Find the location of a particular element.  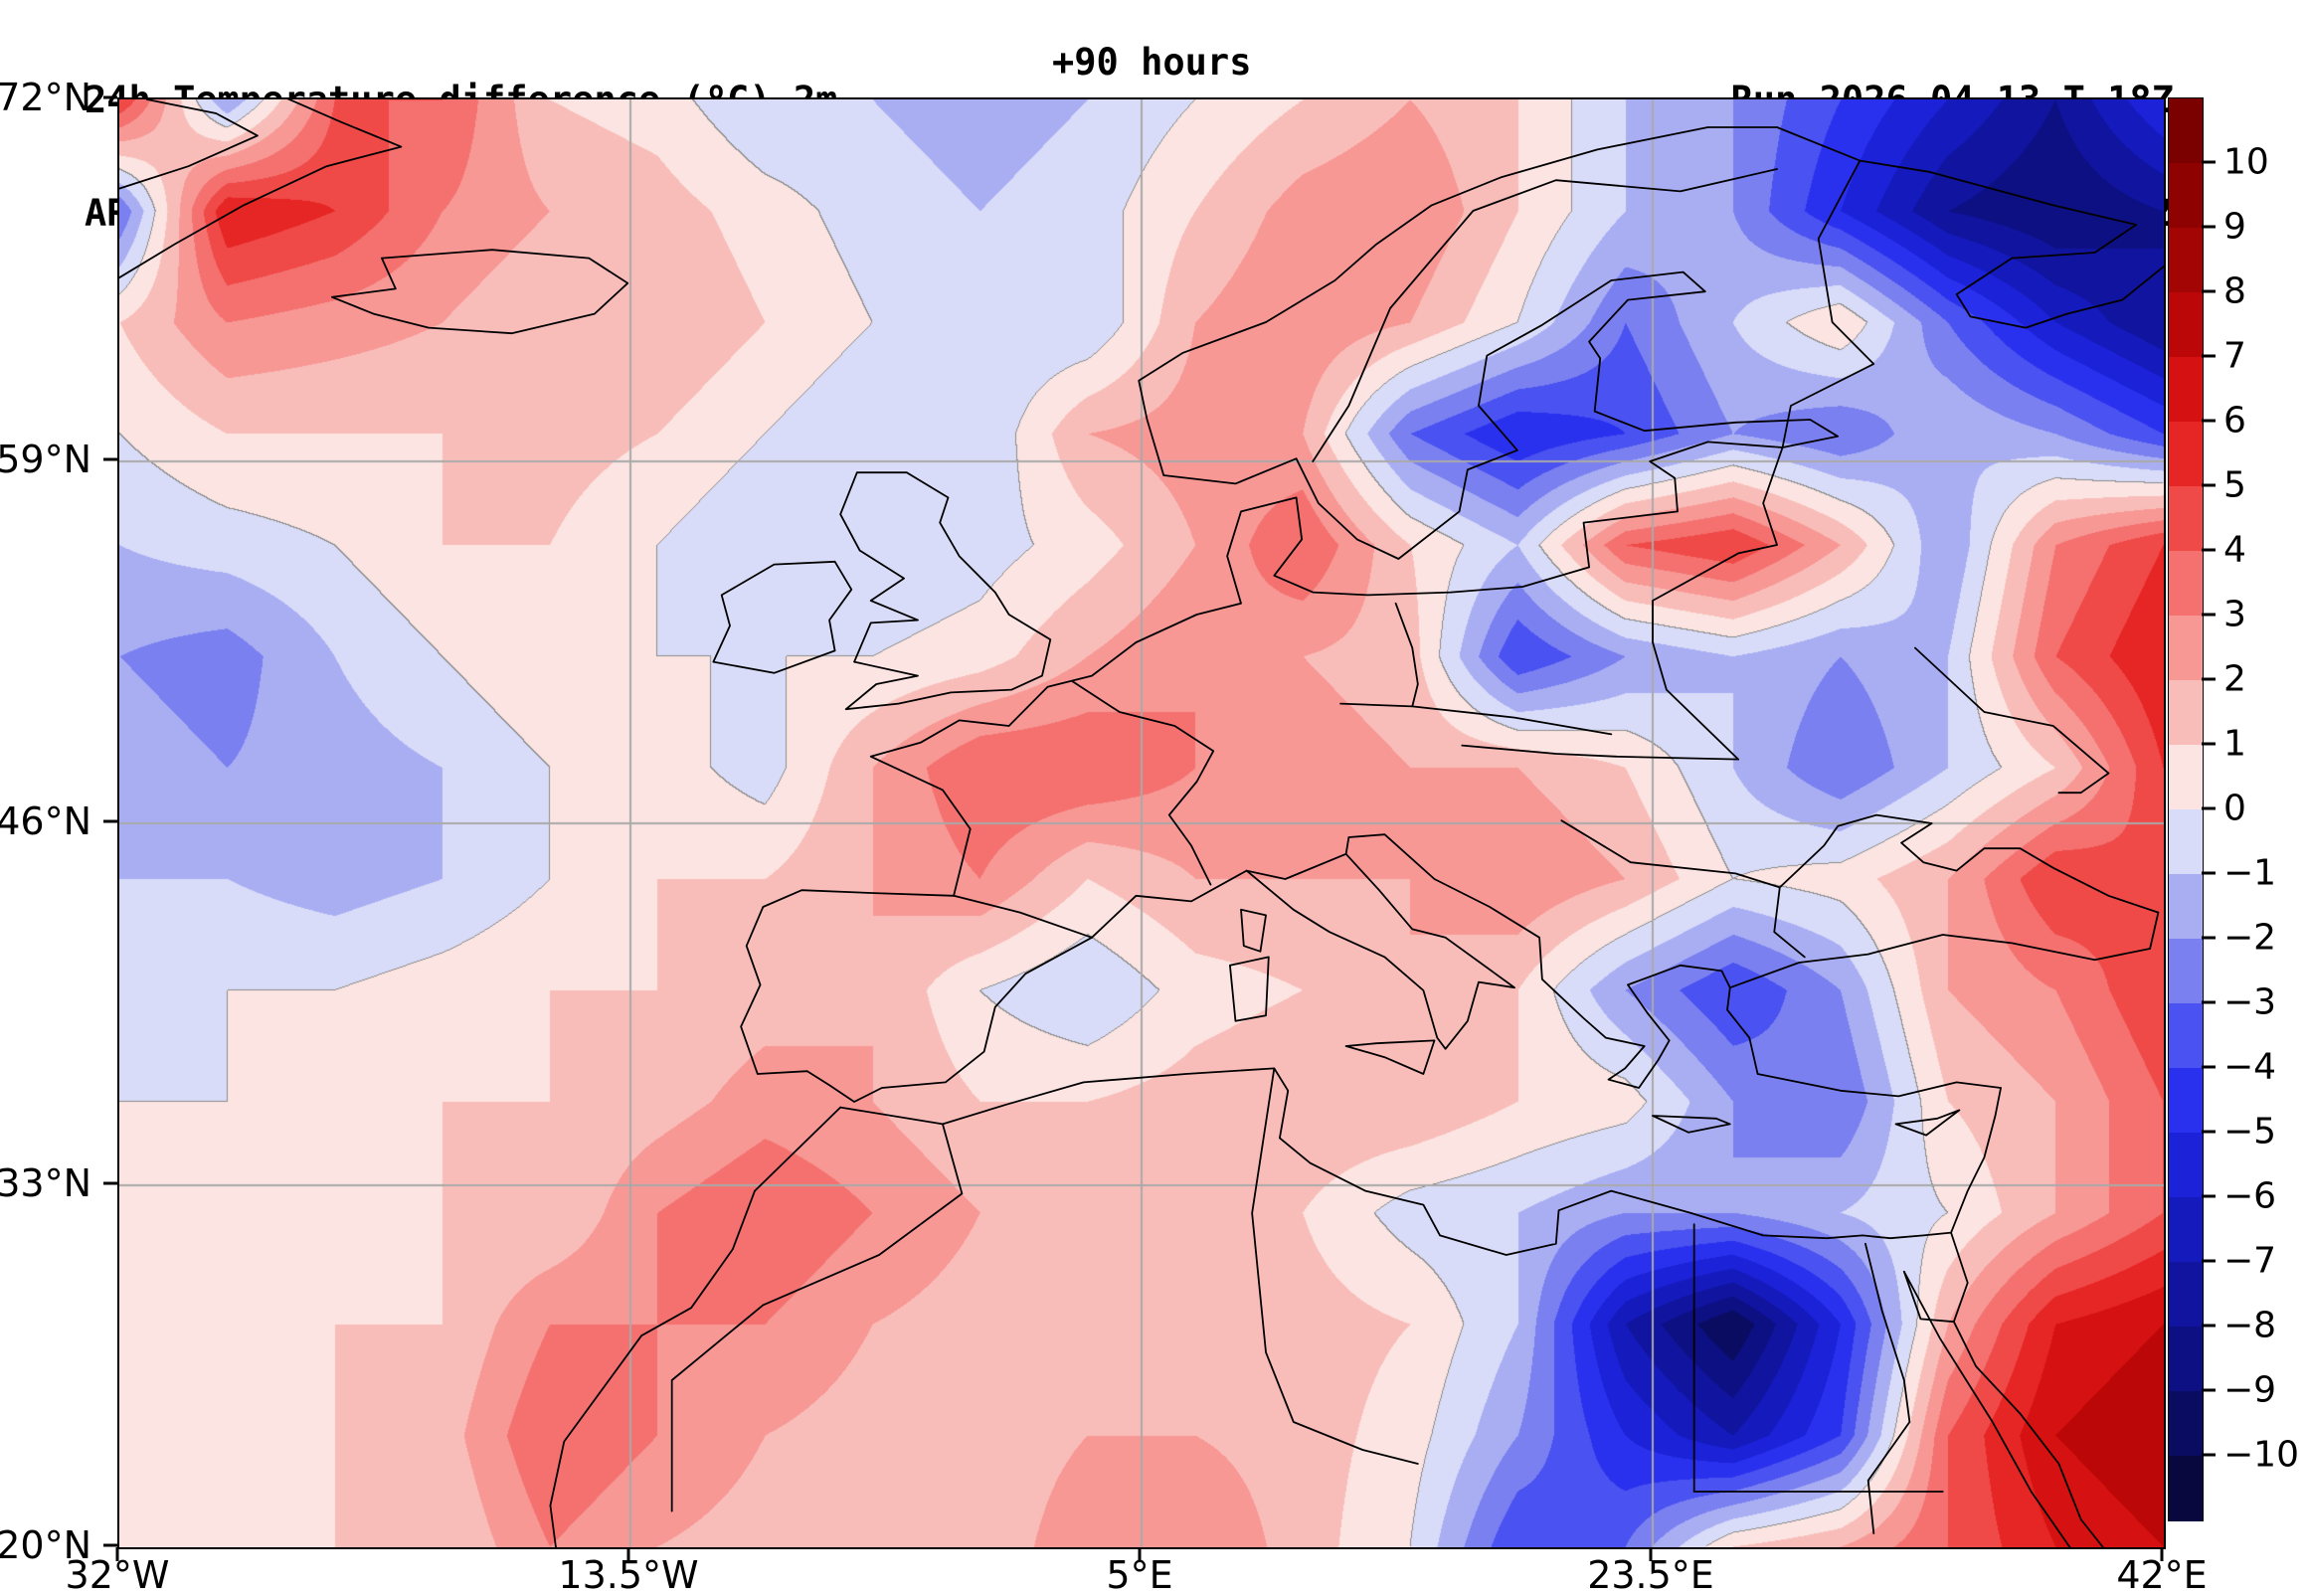

colorbar-tick-label: 4 is located at coordinates (2234, 550).